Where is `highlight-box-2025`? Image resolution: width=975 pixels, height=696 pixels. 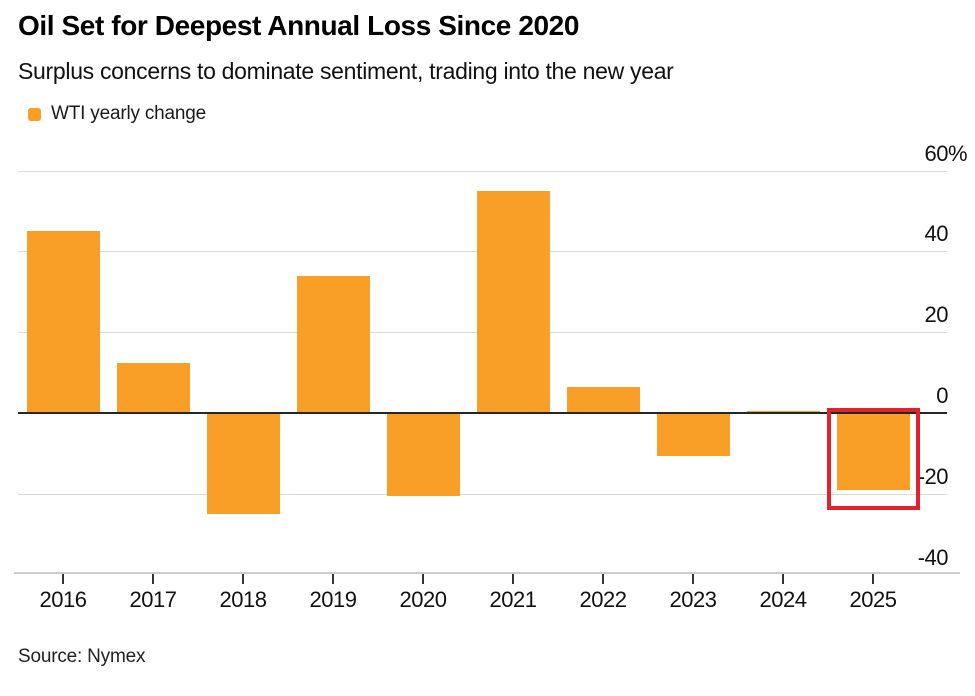
highlight-box-2025 is located at coordinates (873, 459).